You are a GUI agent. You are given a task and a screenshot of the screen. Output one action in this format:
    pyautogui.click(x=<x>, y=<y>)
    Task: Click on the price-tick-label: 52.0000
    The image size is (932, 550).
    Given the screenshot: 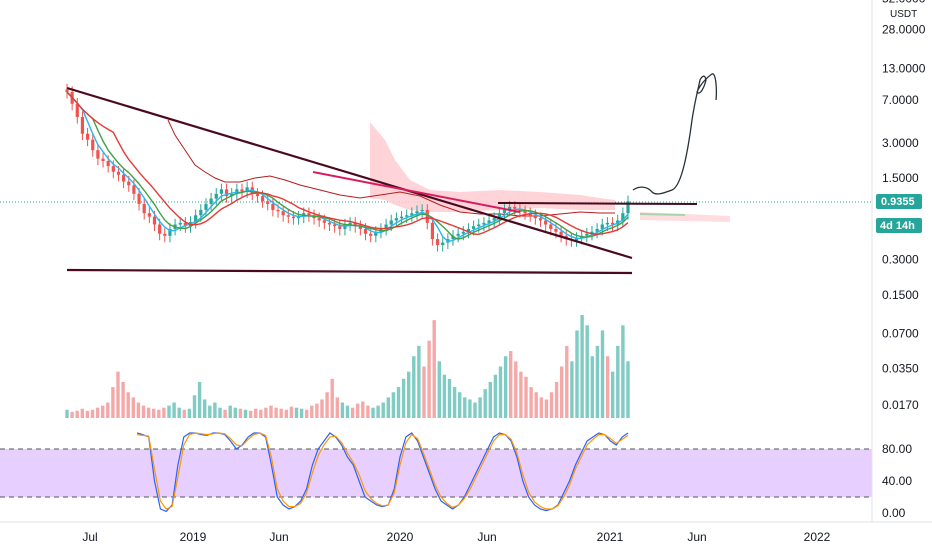 What is the action you would take?
    pyautogui.click(x=904, y=2)
    